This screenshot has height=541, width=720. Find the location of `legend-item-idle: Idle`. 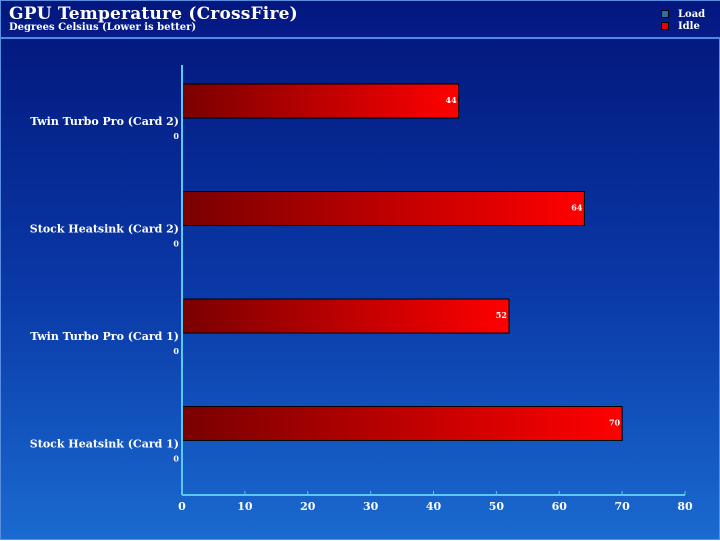

legend-item-idle: Idle is located at coordinates (683, 26).